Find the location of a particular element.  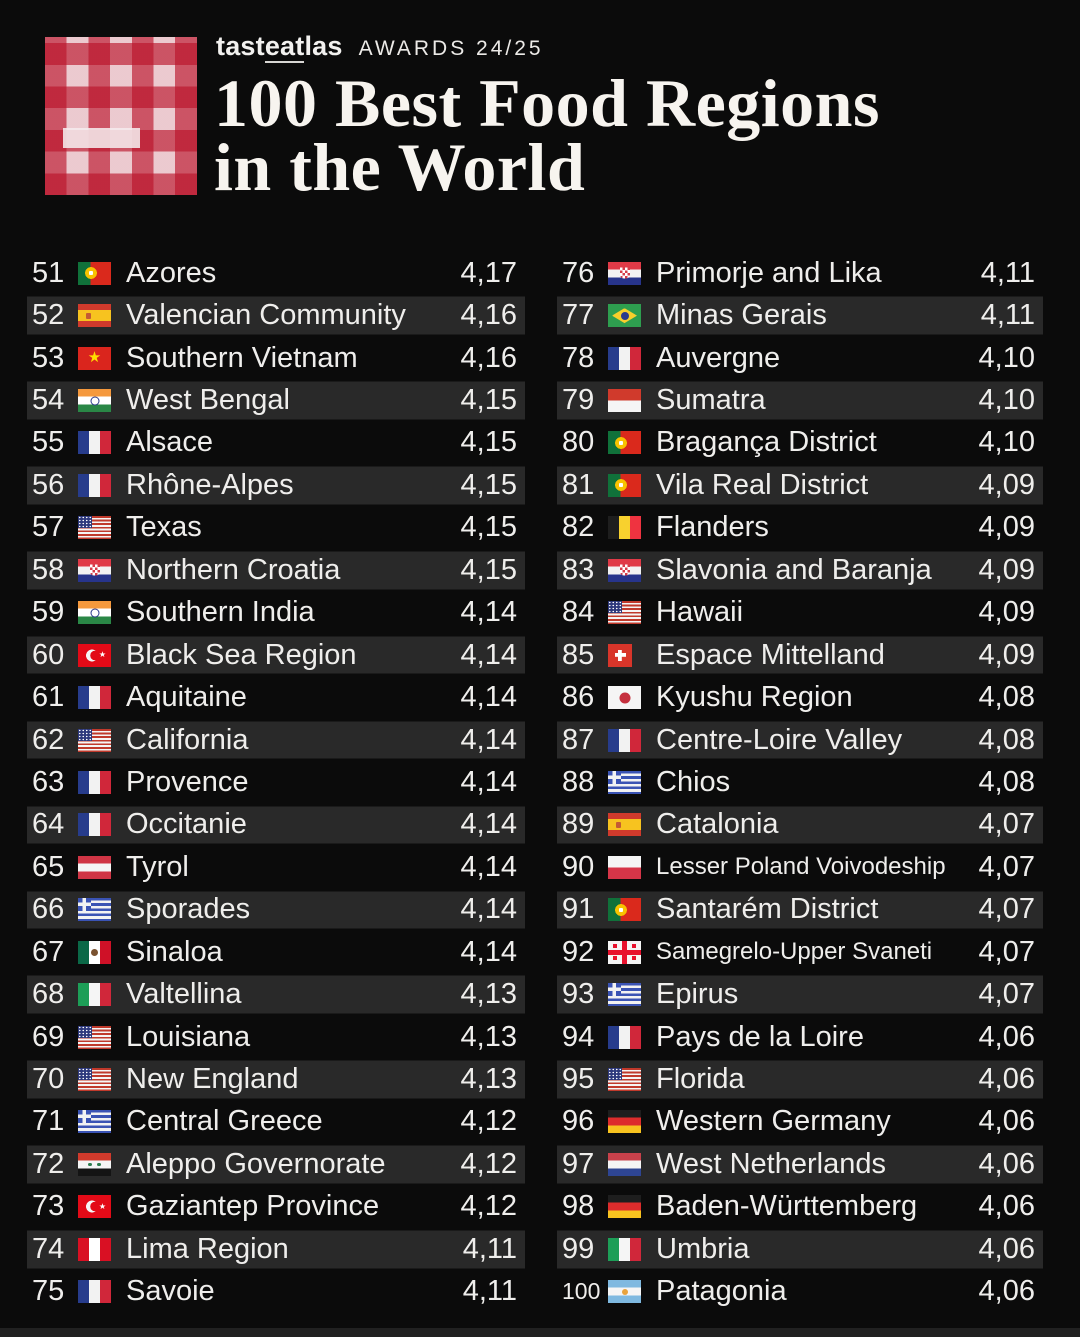

vietnam-flag-icon is located at coordinates (94, 358).